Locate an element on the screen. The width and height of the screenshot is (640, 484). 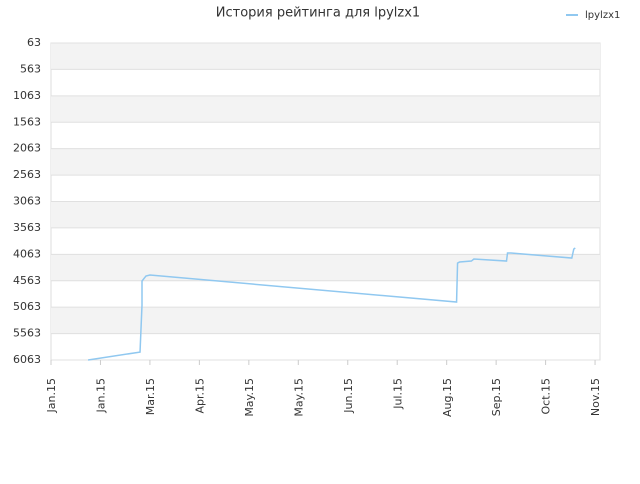
y-tick-label: 5063 is located at coordinates (27, 306).